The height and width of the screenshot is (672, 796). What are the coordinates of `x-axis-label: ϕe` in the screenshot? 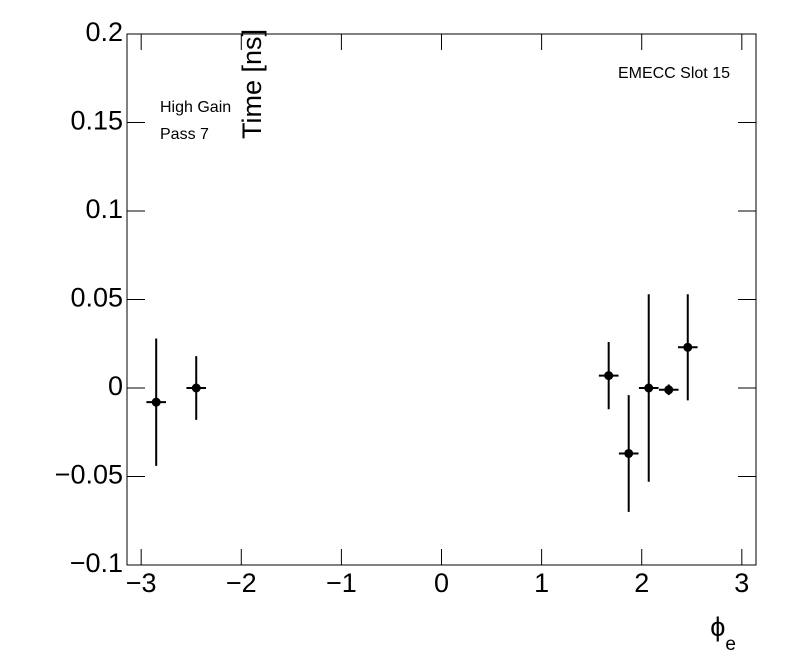 It's located at (723, 633).